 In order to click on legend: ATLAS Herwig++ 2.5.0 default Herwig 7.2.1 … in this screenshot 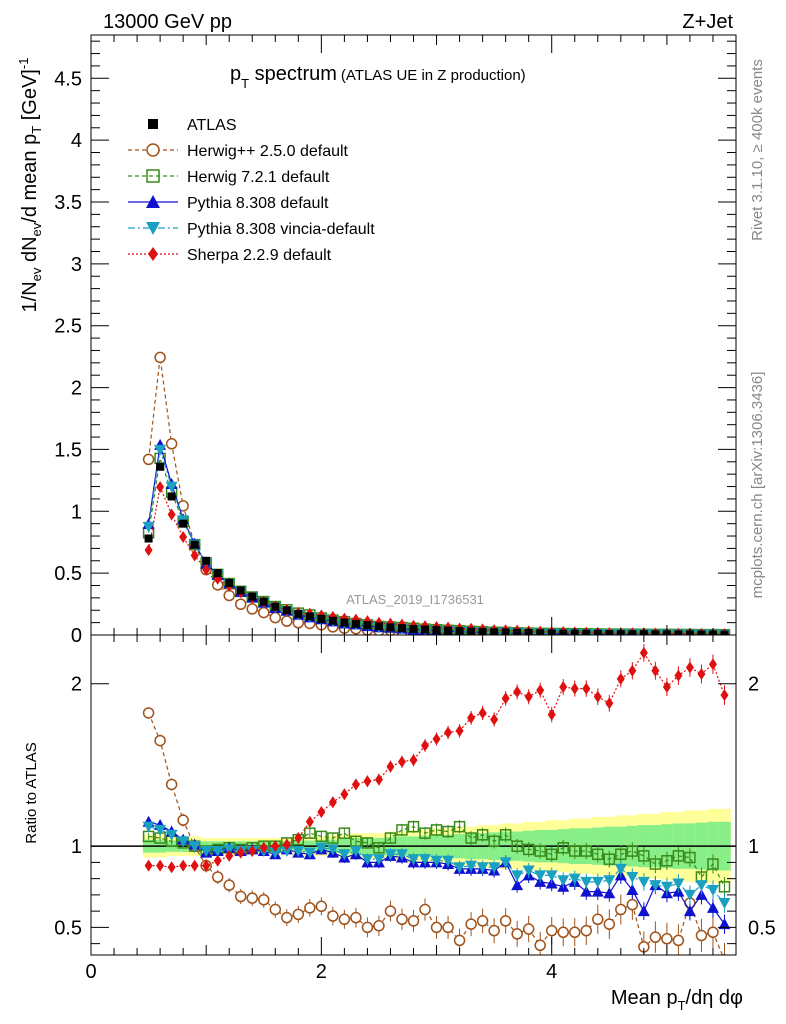, I will do `click(251, 190)`.